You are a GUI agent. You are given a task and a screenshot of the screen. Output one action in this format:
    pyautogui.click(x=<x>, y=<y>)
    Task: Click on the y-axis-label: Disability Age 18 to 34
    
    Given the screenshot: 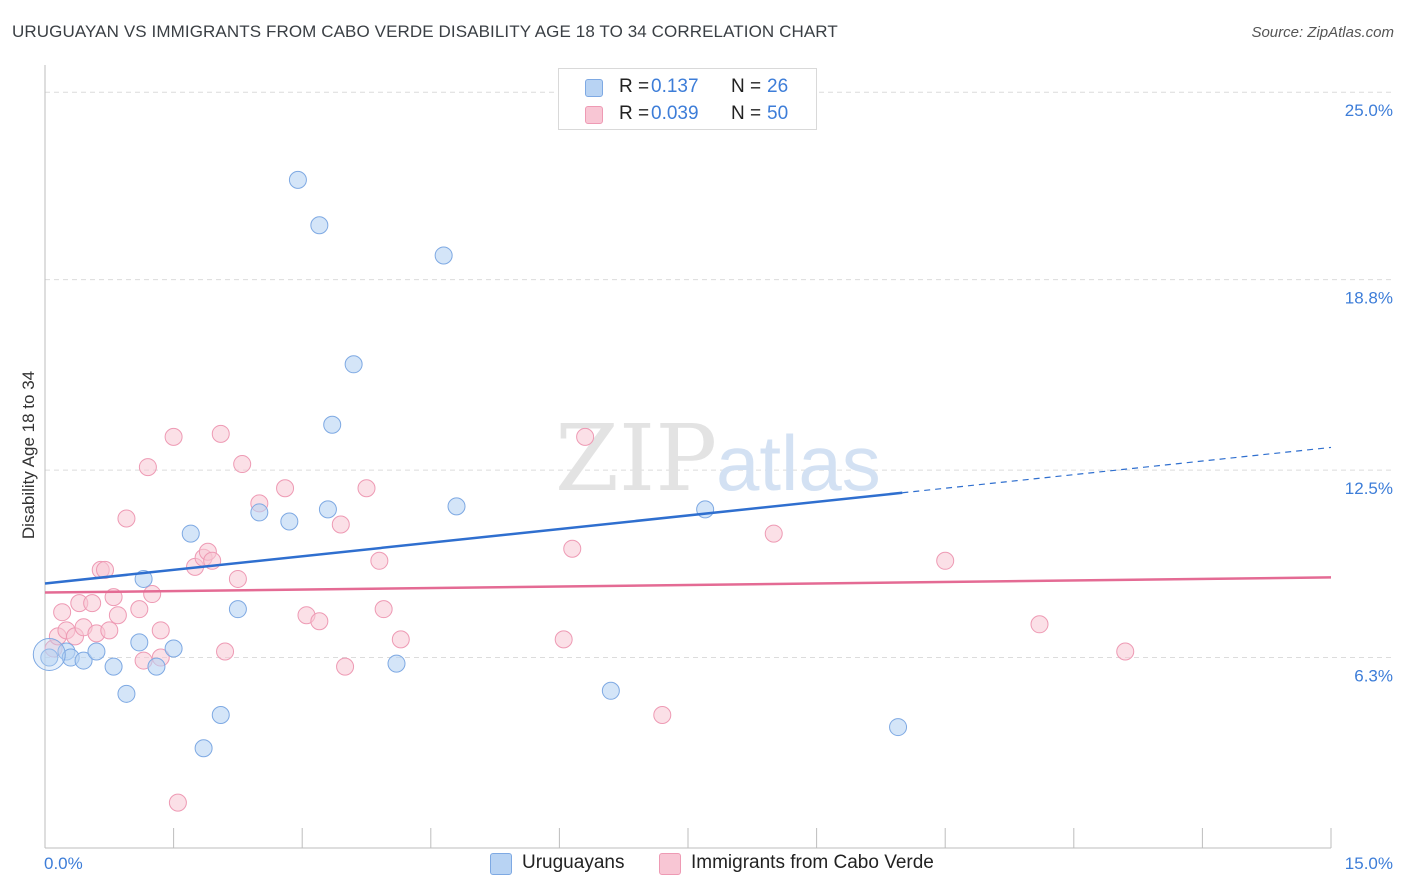 What is the action you would take?
    pyautogui.click(x=28, y=455)
    